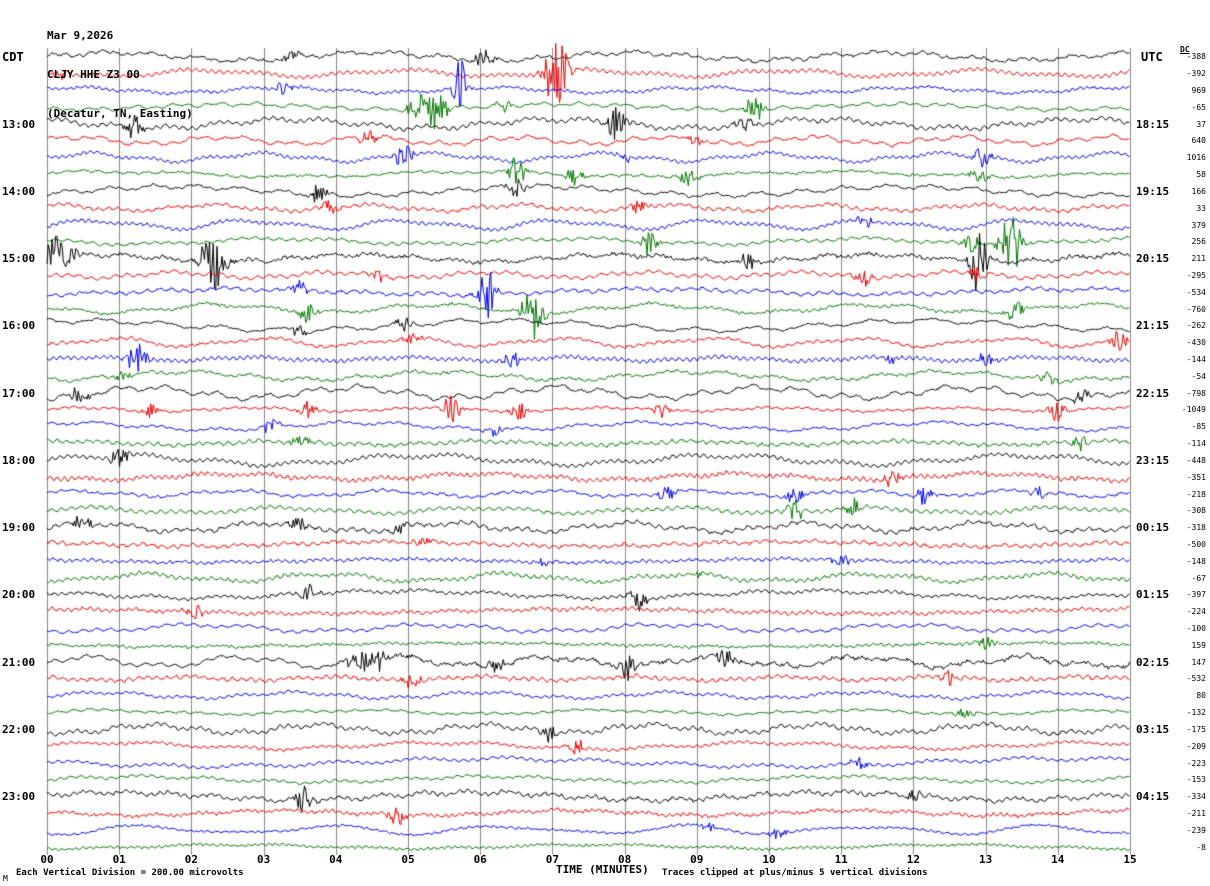  Describe the element at coordinates (1196, 679) in the screenshot. I see `dc-offset-value: -532` at that location.